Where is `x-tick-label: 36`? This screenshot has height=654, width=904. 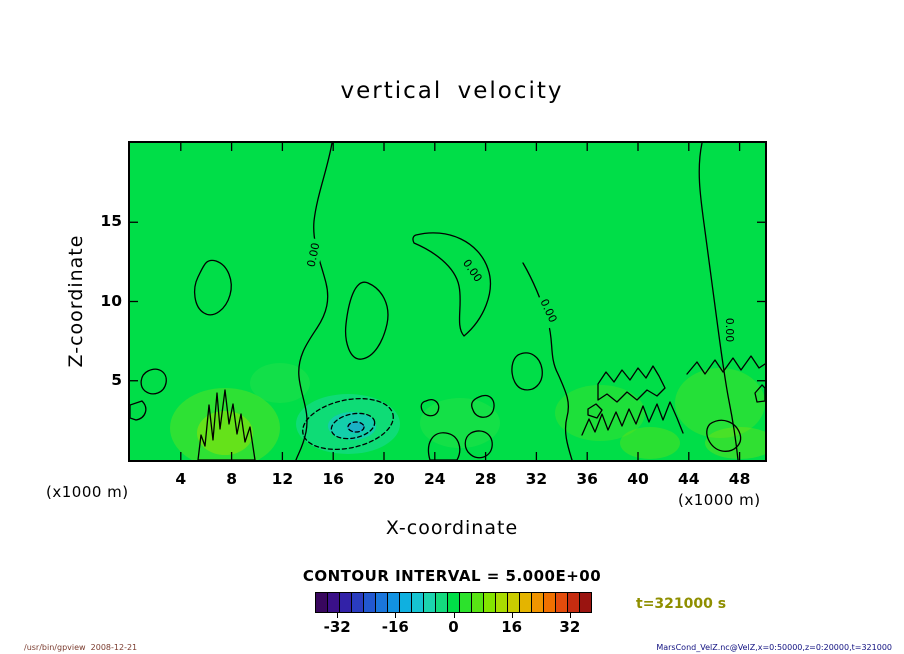 x-tick-label: 36 is located at coordinates (587, 479).